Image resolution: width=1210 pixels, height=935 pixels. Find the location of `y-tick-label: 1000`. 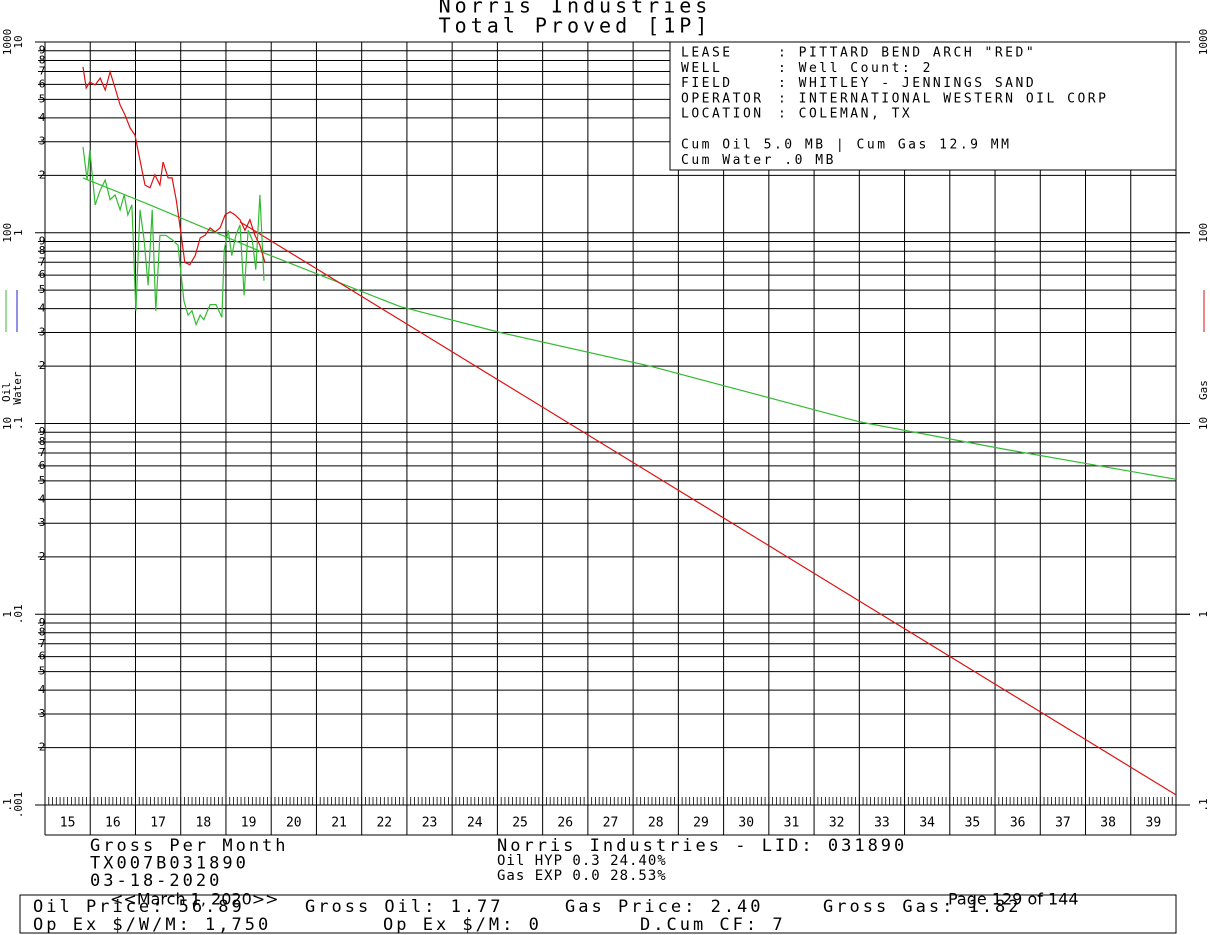

y-tick-label: 1000 is located at coordinates (7, 42).